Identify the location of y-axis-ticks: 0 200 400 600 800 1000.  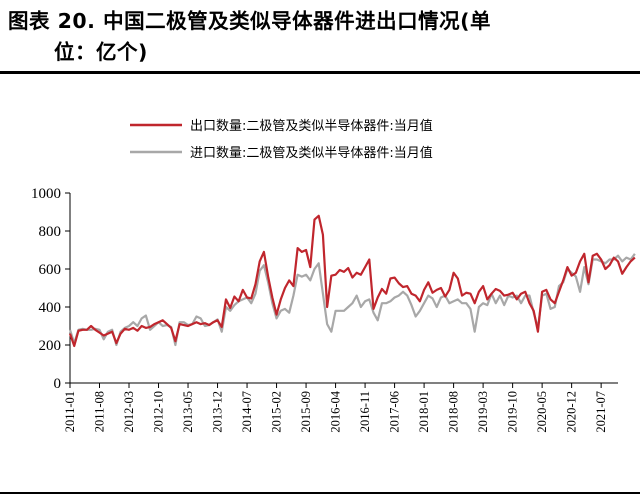
(50, 289).